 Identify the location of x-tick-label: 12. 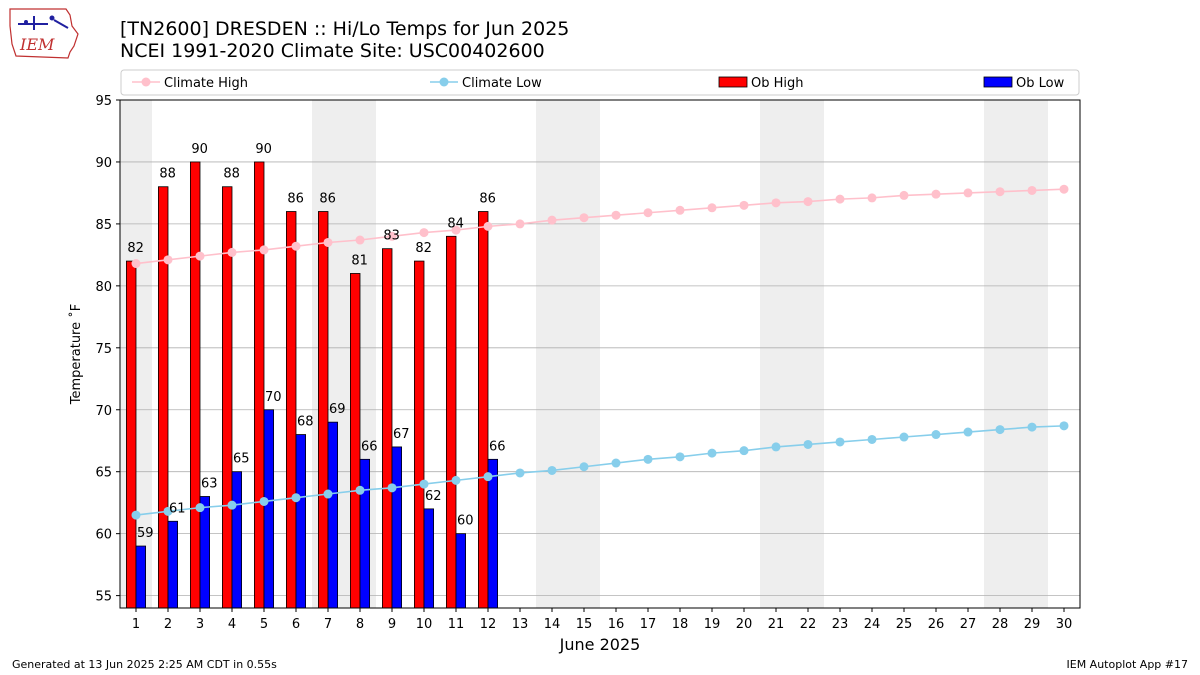
(488, 624).